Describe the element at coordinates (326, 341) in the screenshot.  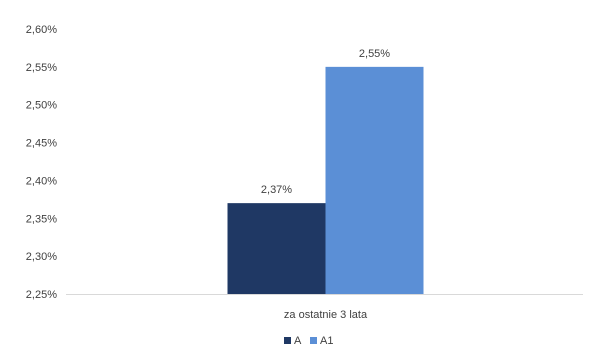
I see `legend-label-a1: A1` at that location.